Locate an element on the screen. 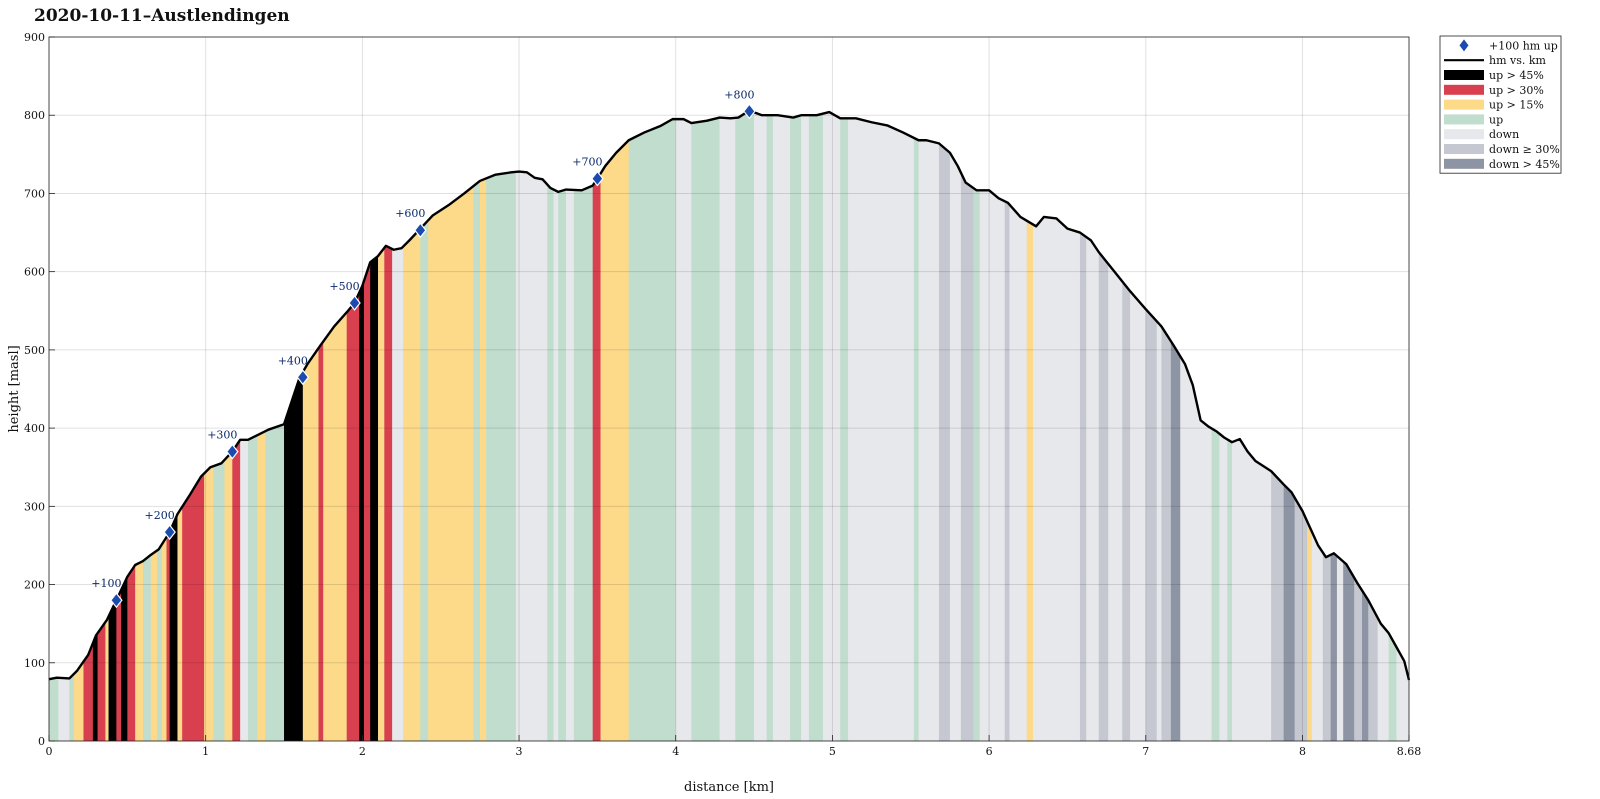 This screenshot has width=1600, height=799. y-tick-label: 700 is located at coordinates (34, 193).